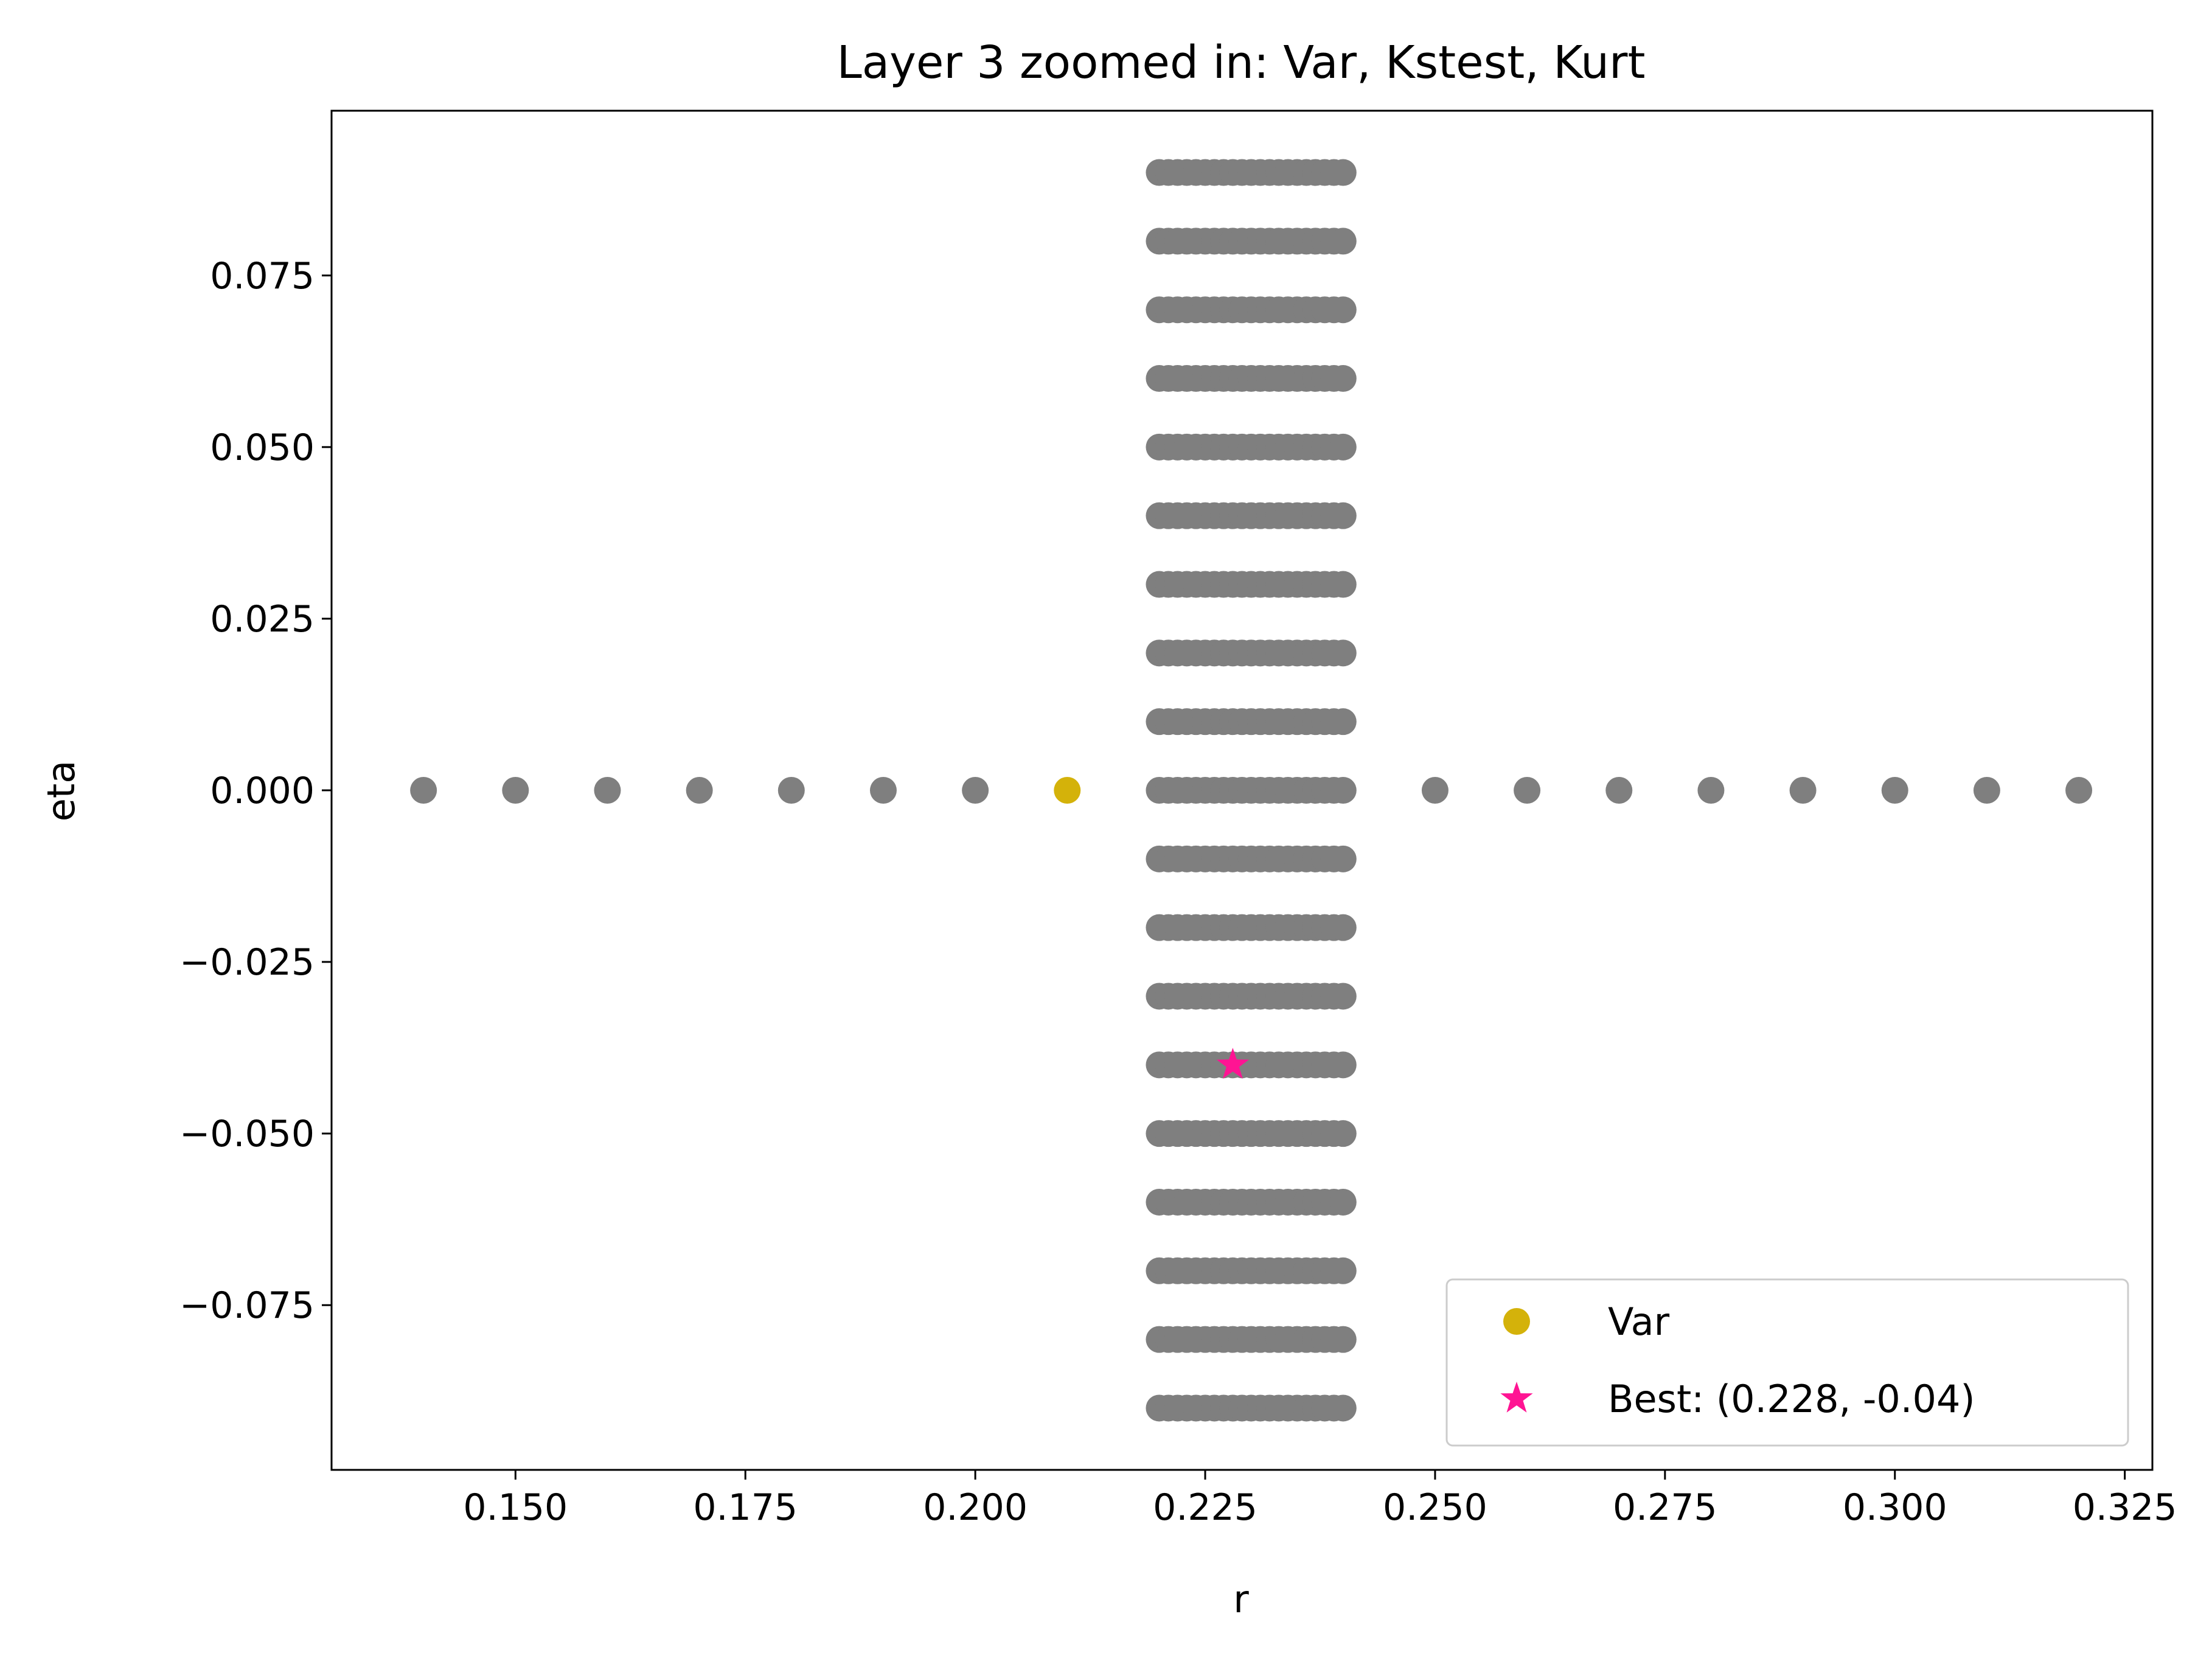 This screenshot has width=2212, height=1653. What do you see at coordinates (1665, 1508) in the screenshot?
I see `x-tick-label: 0.275` at bounding box center [1665, 1508].